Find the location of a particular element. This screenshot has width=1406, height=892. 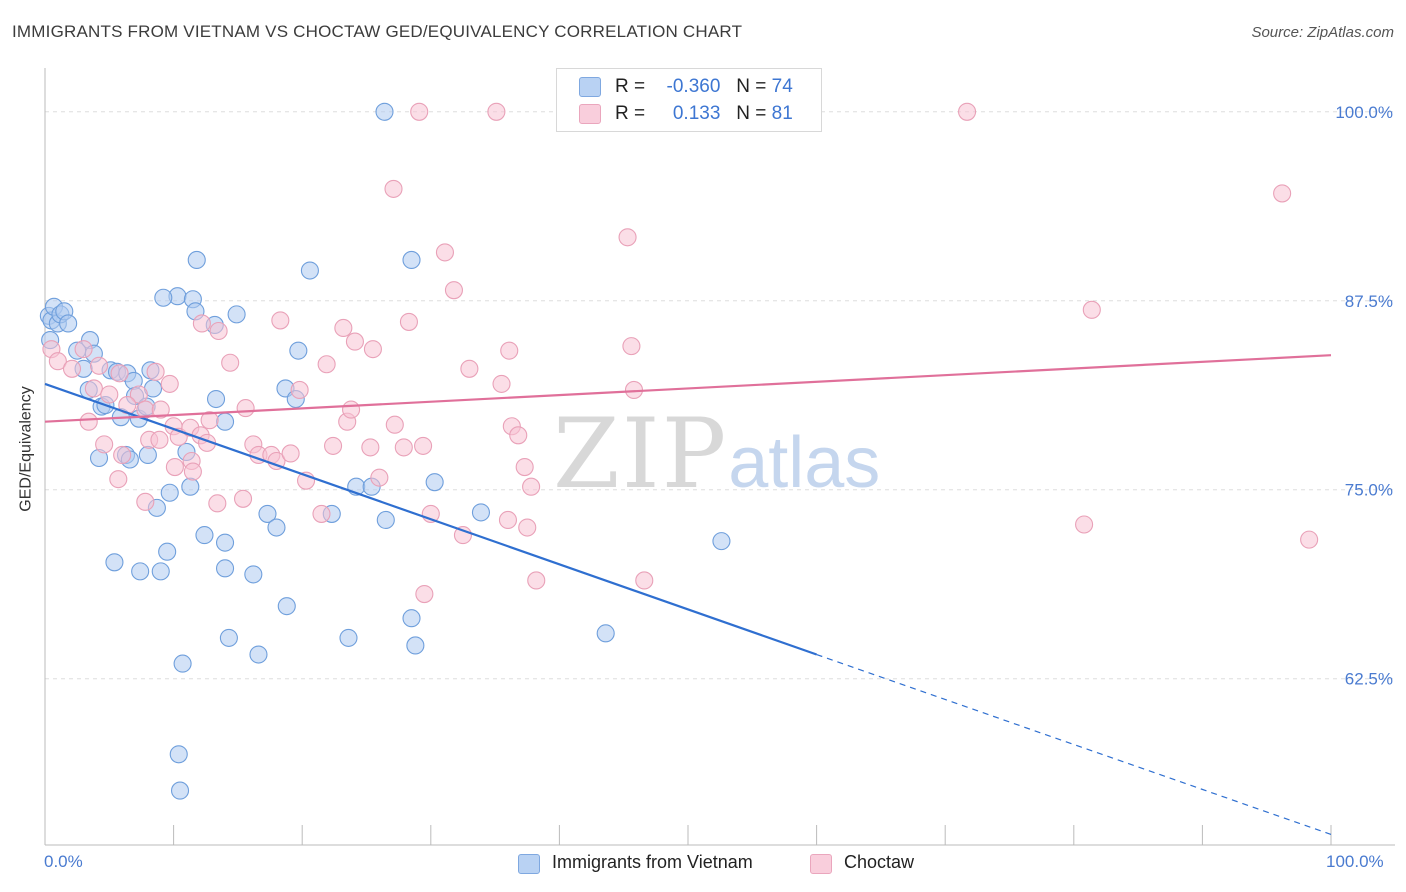

watermark: ZIPatlas is located at coordinates (716, 454).